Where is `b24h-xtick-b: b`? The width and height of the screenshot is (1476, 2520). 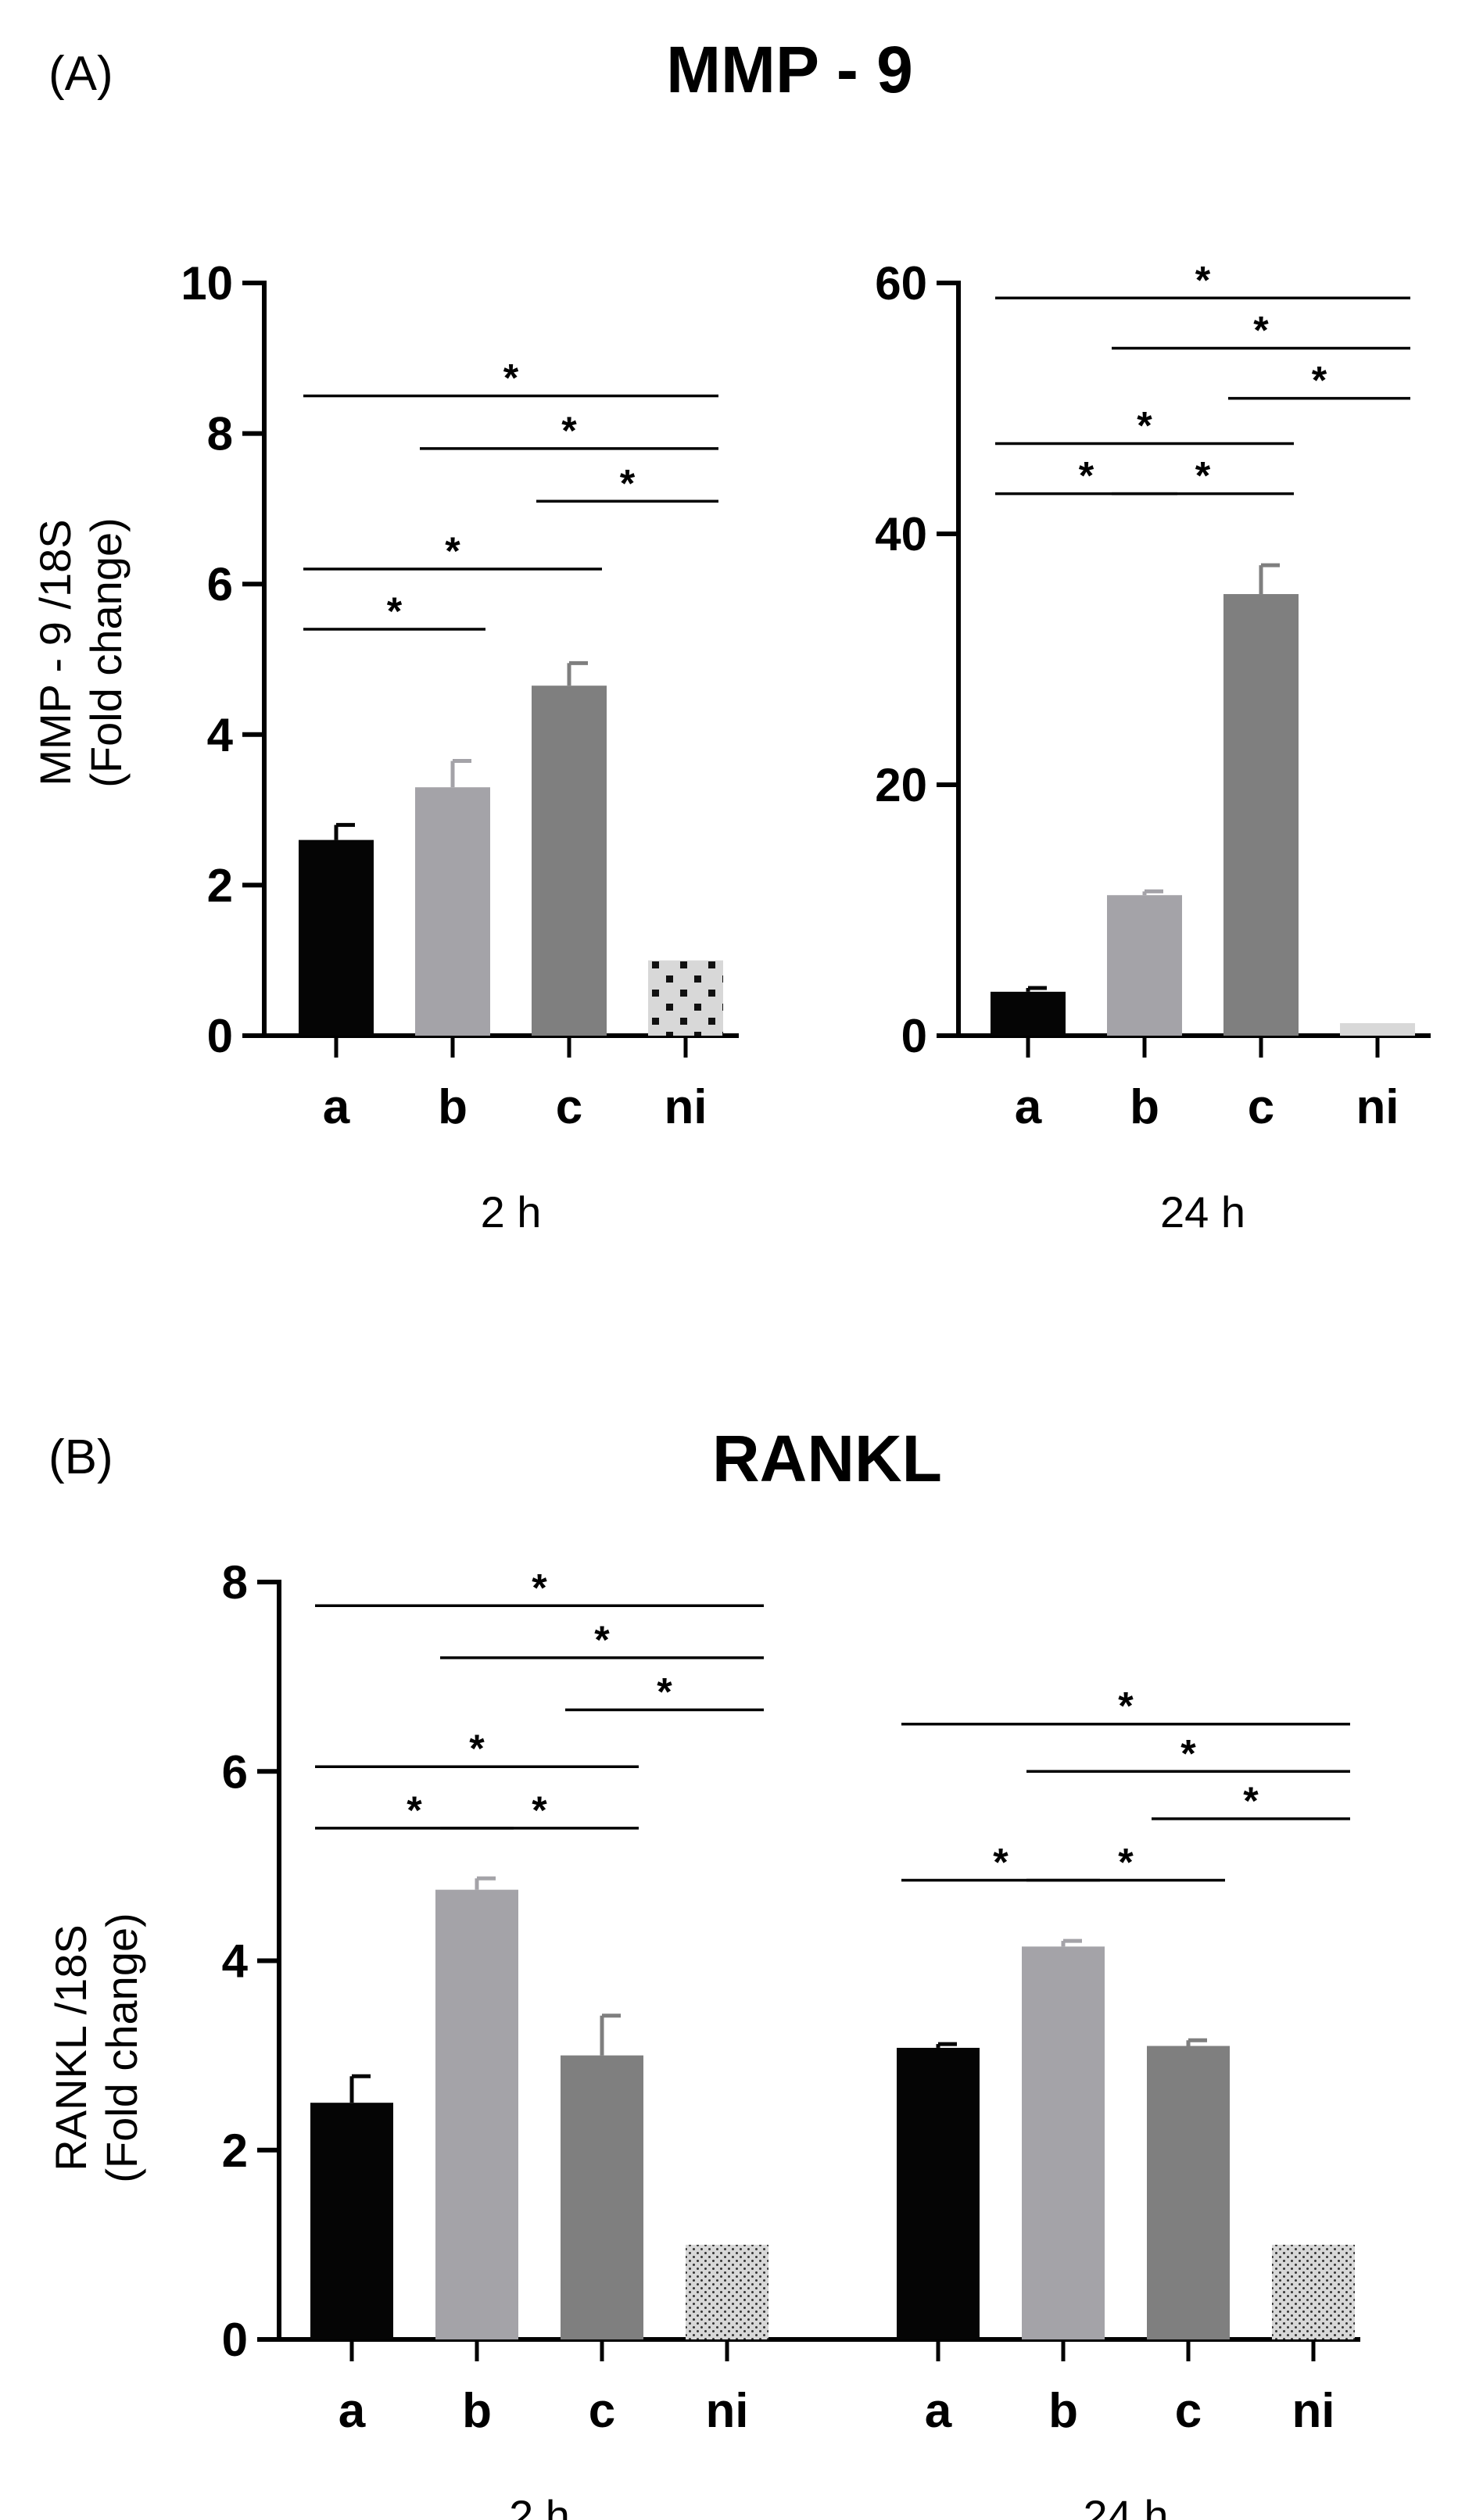
b24h-xtick-b: b is located at coordinates (1063, 2411).